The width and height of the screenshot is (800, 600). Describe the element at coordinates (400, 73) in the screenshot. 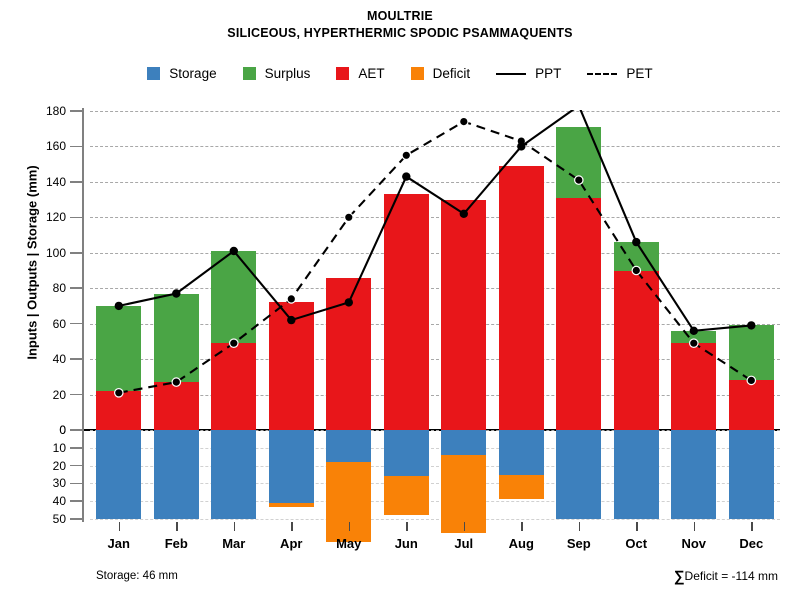

I see `chart-legend: Storage Surplus AET Deficit PPT PET` at that location.